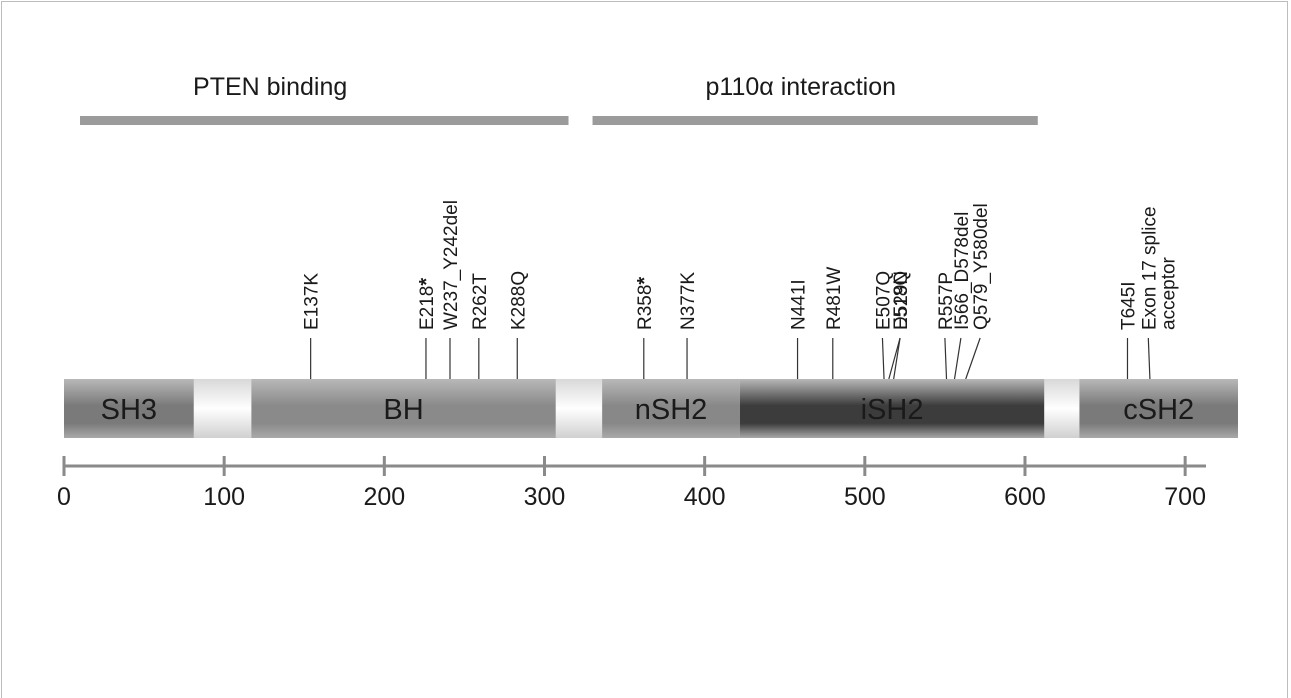  I want to click on mutation-line-exon-17-splice, so click(1149, 358).